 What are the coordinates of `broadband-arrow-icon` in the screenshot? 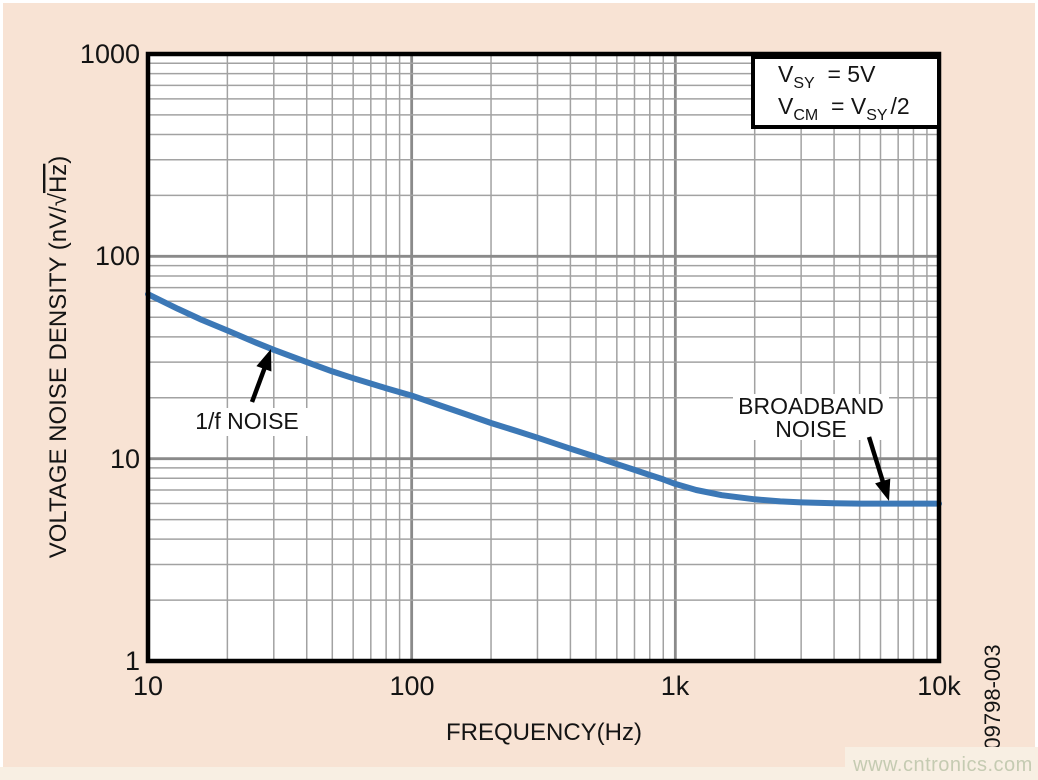 It's located at (878, 468).